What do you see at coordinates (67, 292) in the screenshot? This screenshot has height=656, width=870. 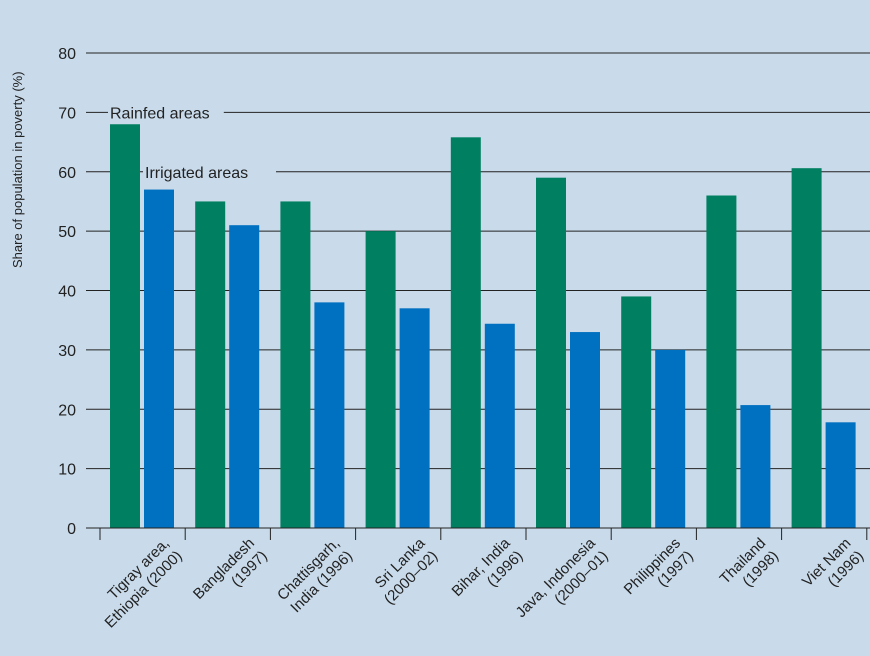 I see `y-tick-label: 40` at bounding box center [67, 292].